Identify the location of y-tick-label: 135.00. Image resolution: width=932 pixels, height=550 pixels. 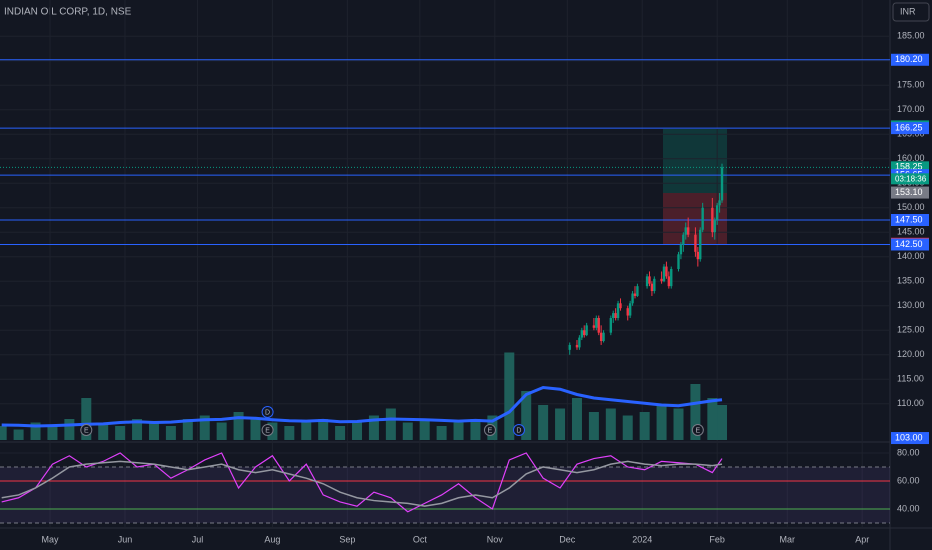
(911, 281).